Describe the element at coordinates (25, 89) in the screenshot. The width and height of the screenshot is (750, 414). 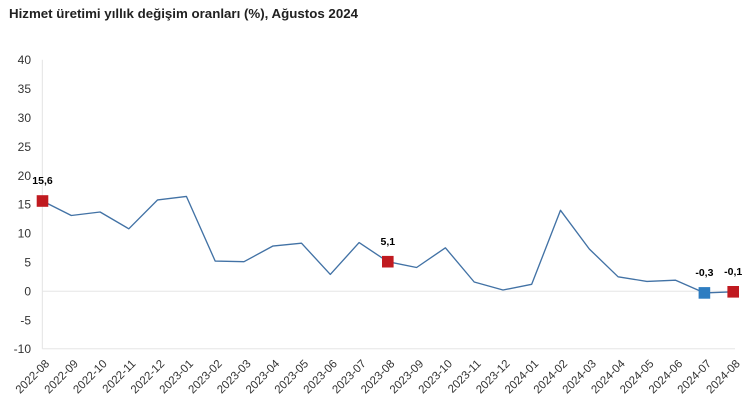
I see `svg-text: 35` at that location.